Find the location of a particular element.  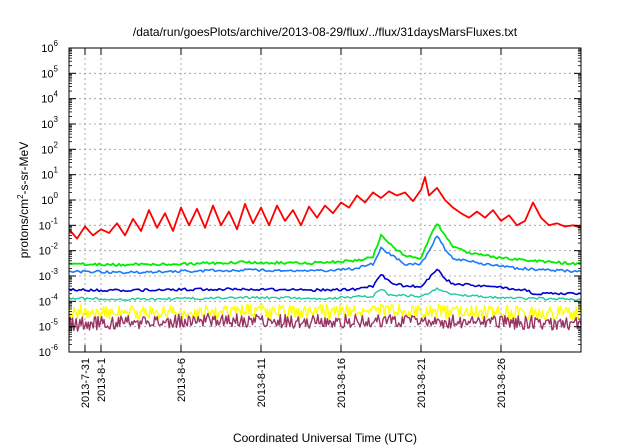

x-tick-label: 2013-7-31 is located at coordinates (86, 383).